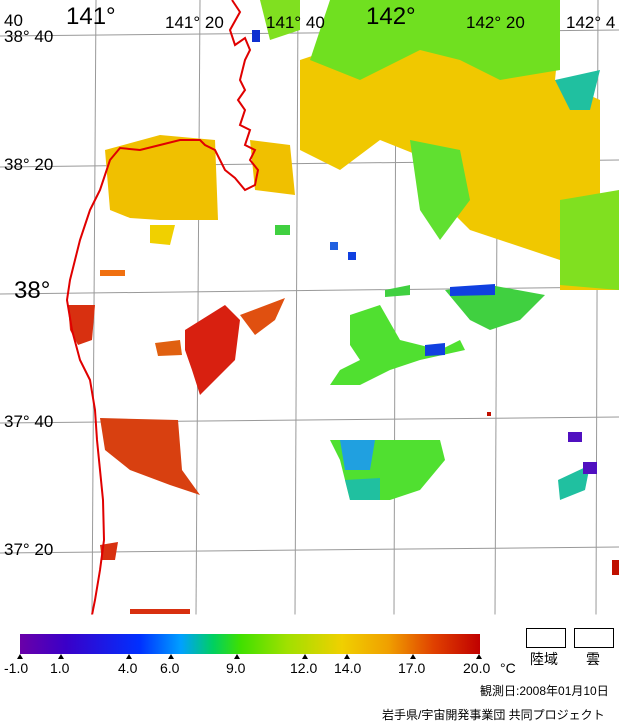 This screenshot has width=619, height=725. I want to click on legend-tick-label: 1.0, so click(60, 668).